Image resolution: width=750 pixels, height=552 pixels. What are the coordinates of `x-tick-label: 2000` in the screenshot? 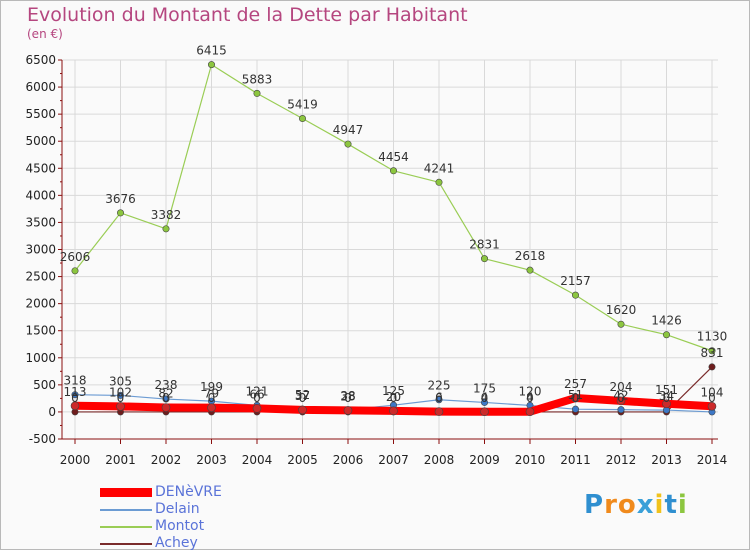 It's located at (75, 460).